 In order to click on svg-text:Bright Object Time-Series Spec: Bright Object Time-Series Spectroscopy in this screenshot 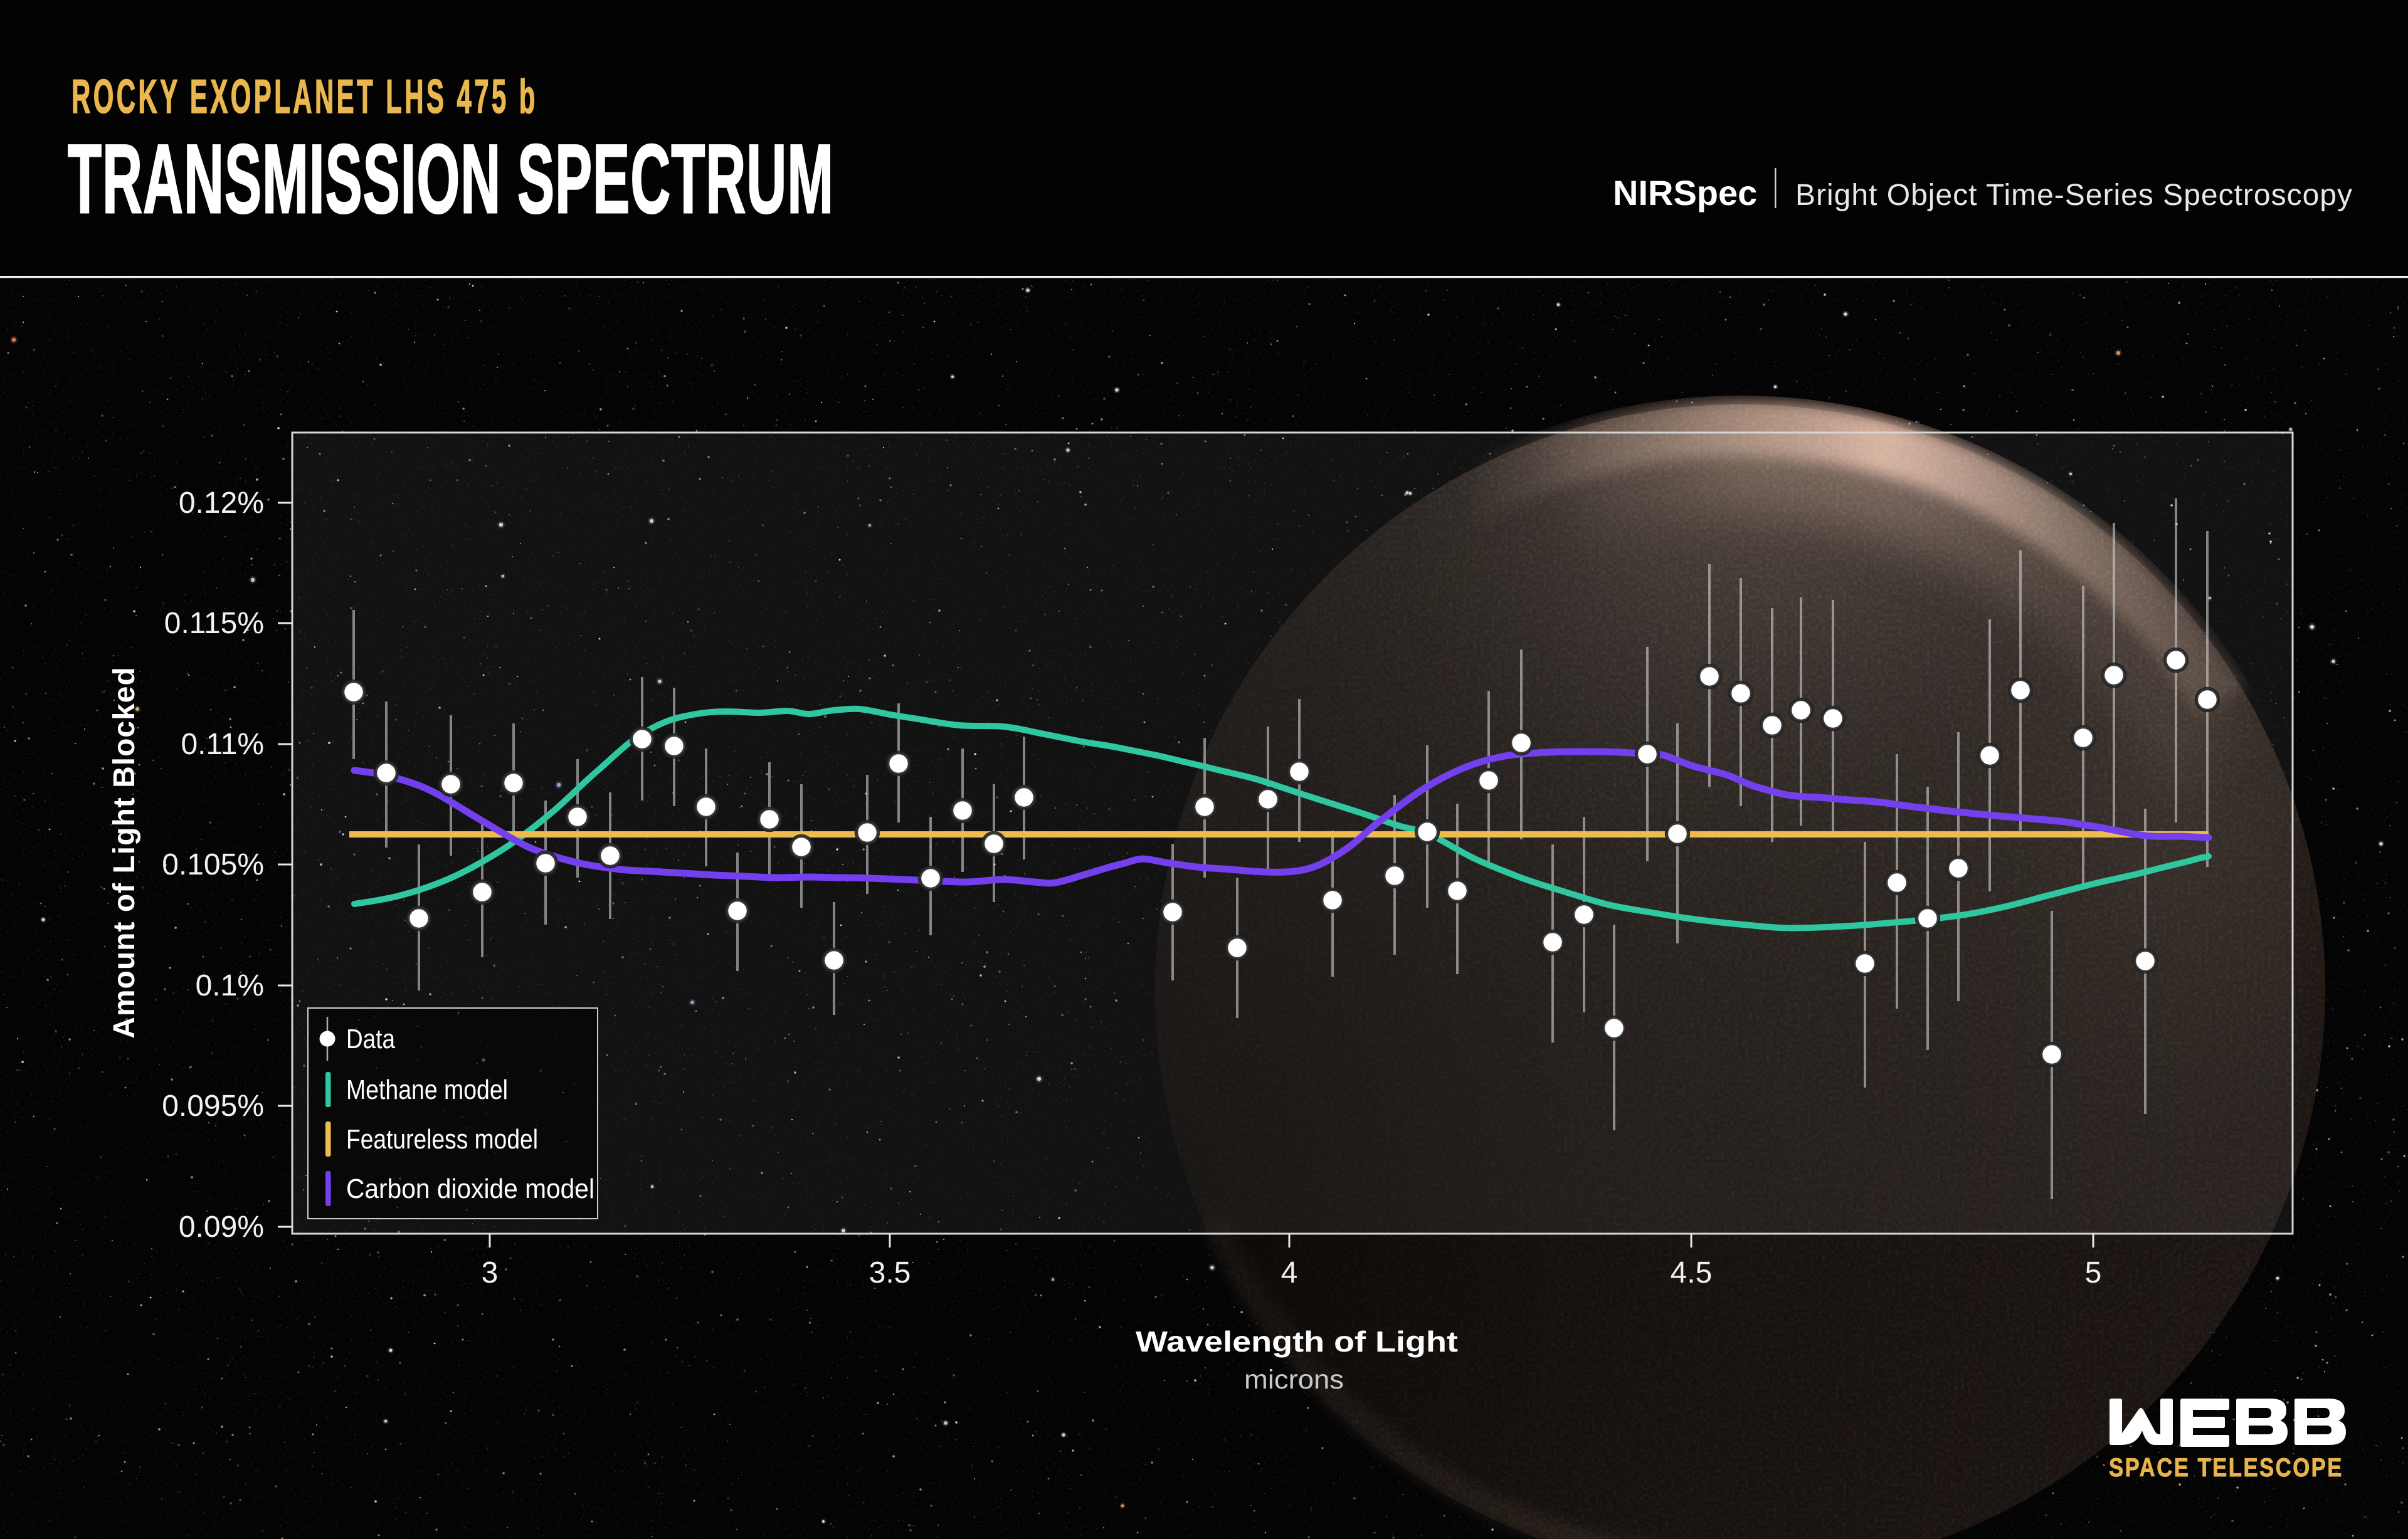, I will do `click(2074, 195)`.